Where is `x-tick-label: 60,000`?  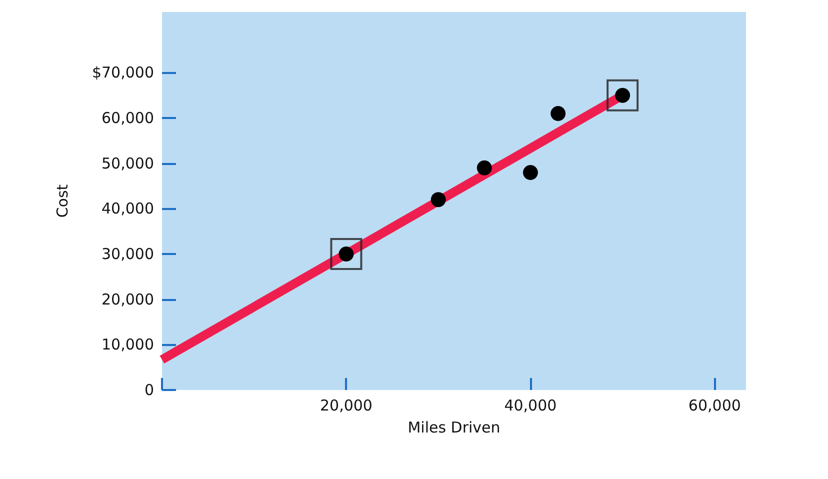 x-tick-label: 60,000 is located at coordinates (714, 405).